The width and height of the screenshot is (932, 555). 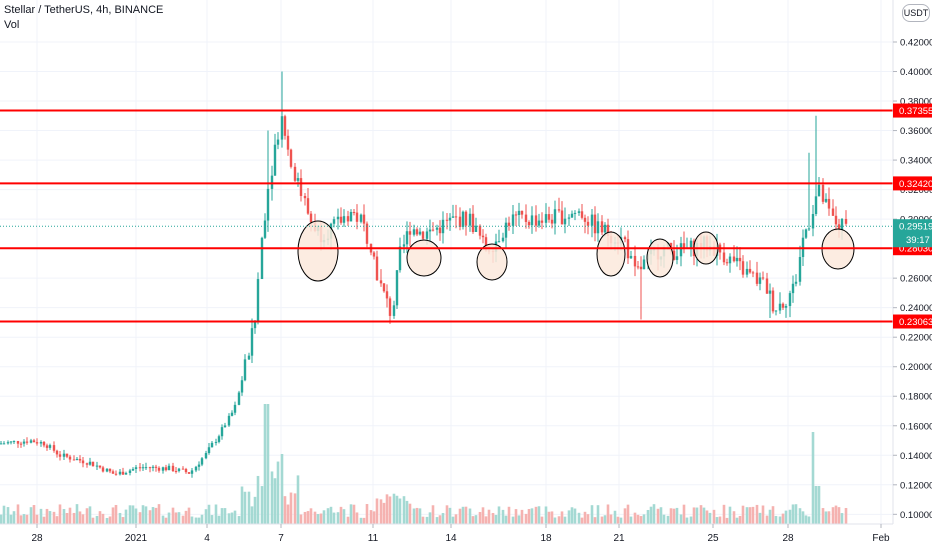 What do you see at coordinates (912, 321) in the screenshot?
I see `level-label-bg` at bounding box center [912, 321].